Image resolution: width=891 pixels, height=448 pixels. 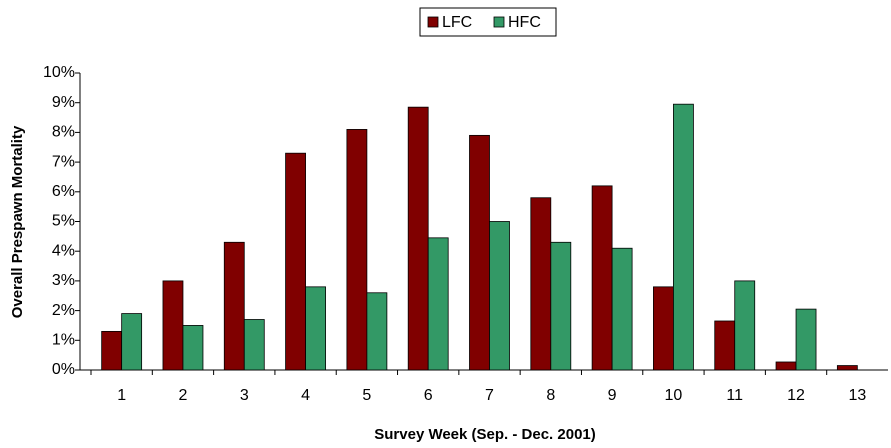 I want to click on y-tick-label: 10%, so click(x=59, y=72).